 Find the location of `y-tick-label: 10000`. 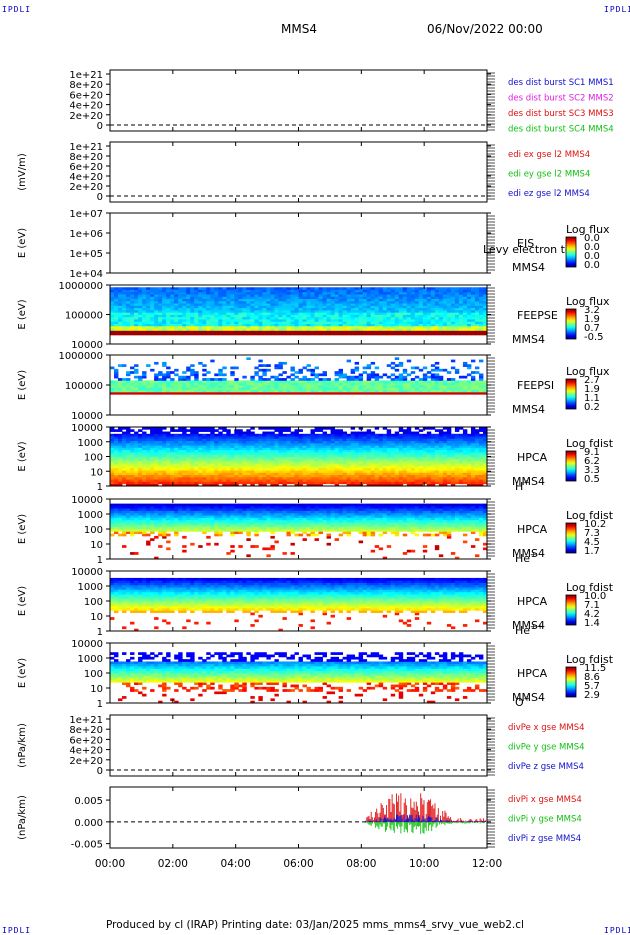

y-tick-label: 10000 is located at coordinates (87, 416).